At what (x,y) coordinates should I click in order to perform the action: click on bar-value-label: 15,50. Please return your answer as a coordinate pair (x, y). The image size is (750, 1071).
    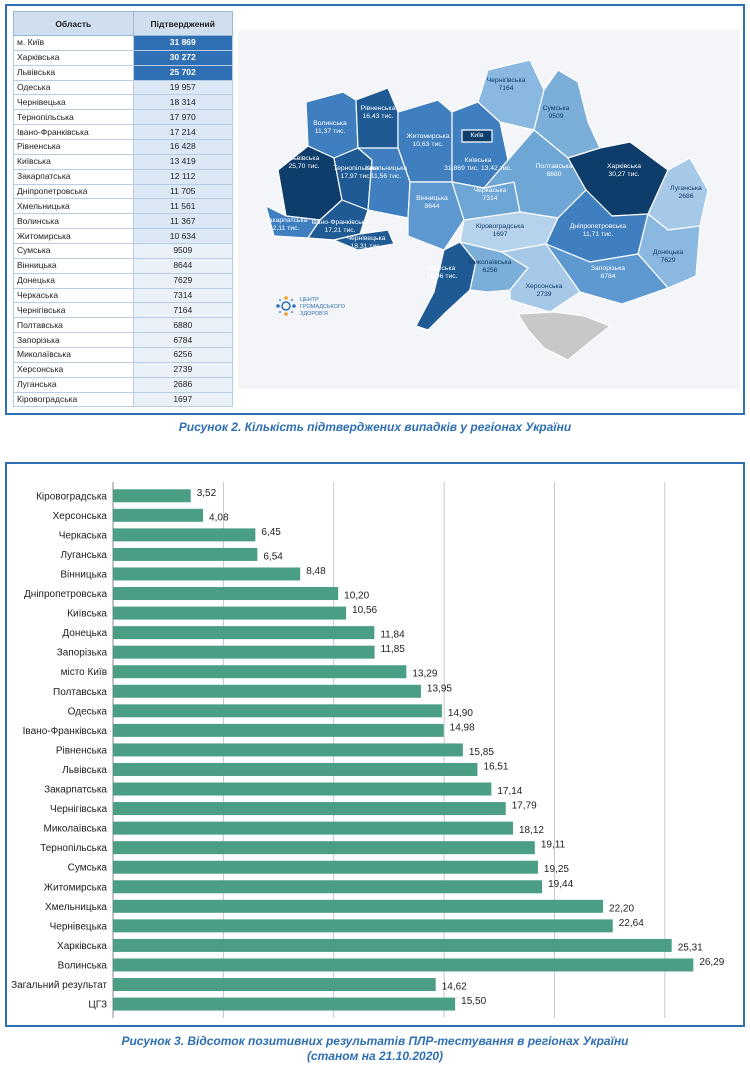
    Looking at the image, I should click on (473, 1001).